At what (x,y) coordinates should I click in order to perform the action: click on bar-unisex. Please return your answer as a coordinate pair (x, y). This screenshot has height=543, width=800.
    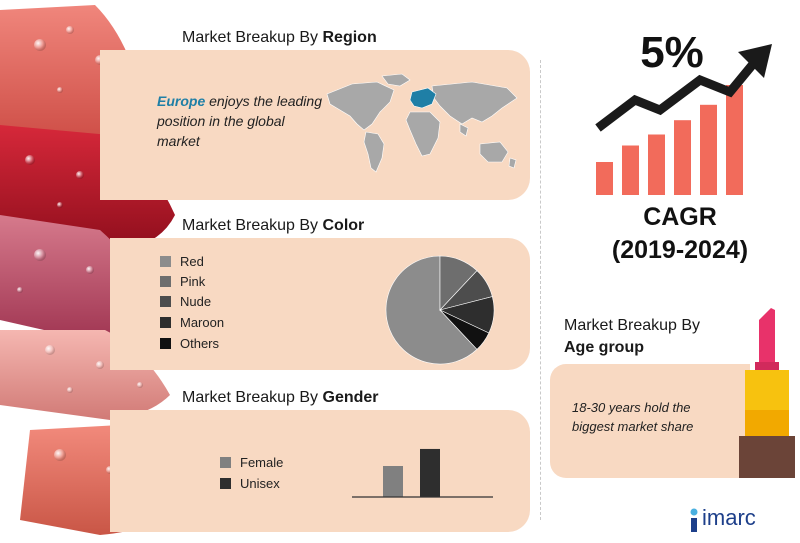
    Looking at the image, I should click on (430, 472).